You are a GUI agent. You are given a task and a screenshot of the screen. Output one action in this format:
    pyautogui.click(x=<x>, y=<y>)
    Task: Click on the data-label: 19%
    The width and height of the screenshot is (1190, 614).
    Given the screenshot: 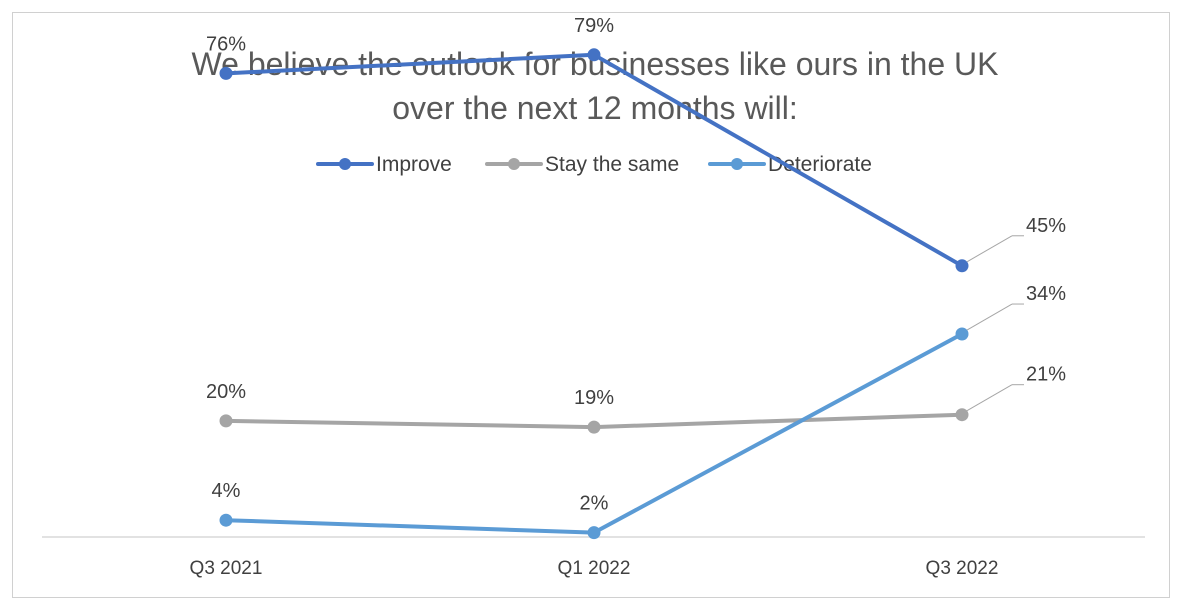 What is the action you would take?
    pyautogui.click(x=594, y=398)
    